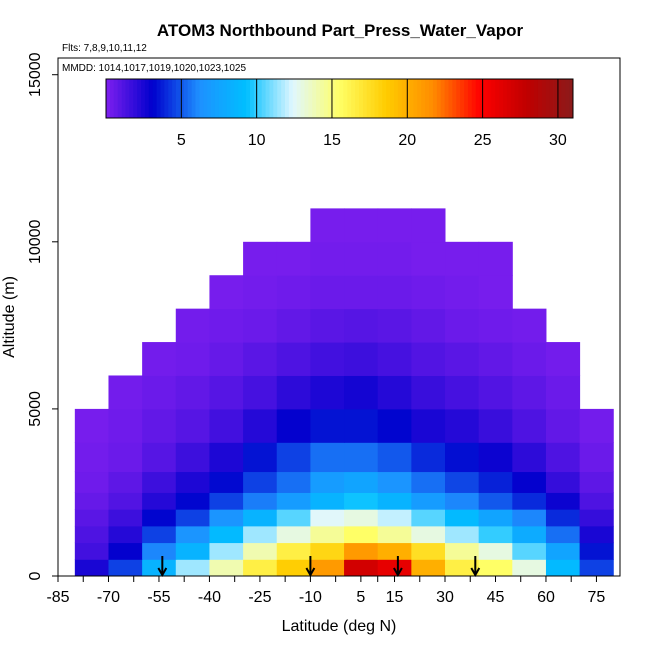 The width and height of the screenshot is (650, 650). I want to click on y-axis-label: Altitude (m), so click(9, 317).